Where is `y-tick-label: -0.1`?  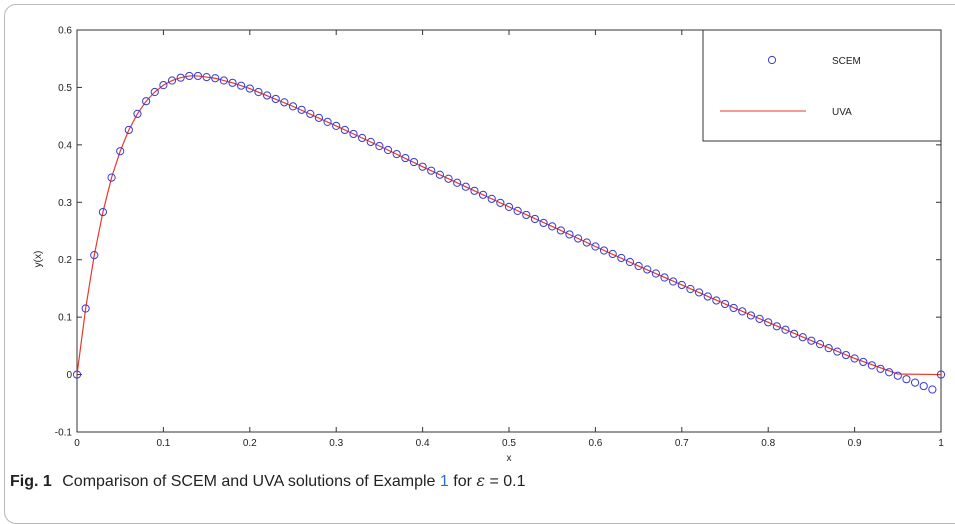
y-tick-label: -0.1 is located at coordinates (64, 433).